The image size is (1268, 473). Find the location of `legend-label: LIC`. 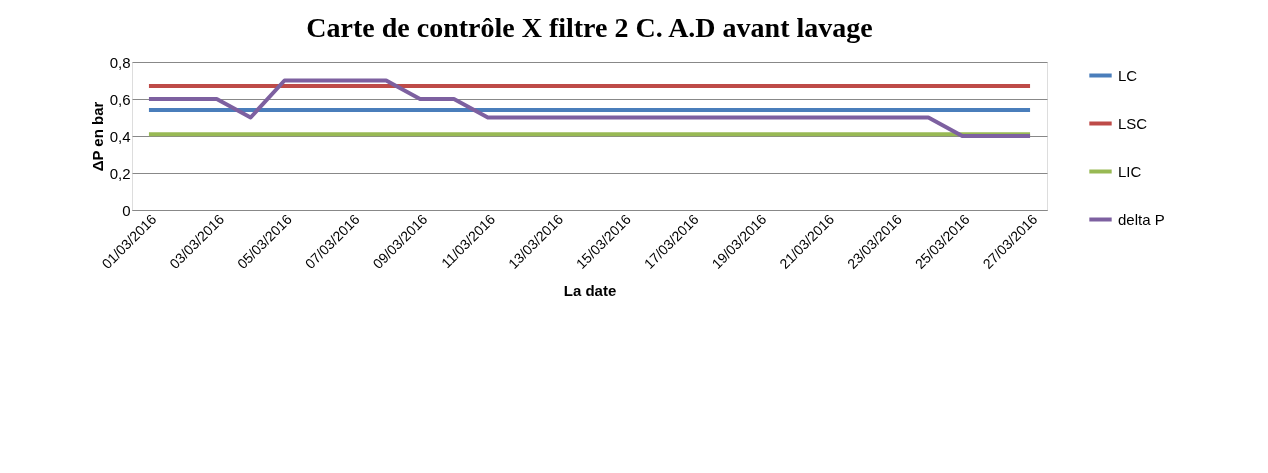

legend-label: LIC is located at coordinates (1130, 171).